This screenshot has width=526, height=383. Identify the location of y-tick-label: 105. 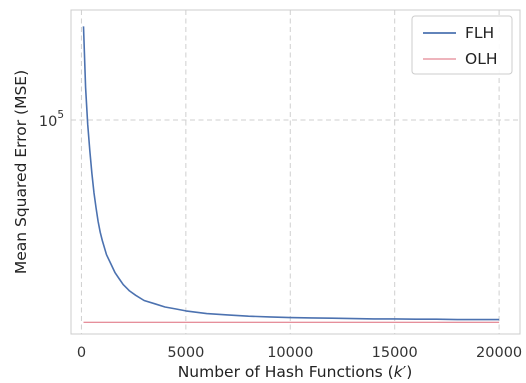
(51, 119).